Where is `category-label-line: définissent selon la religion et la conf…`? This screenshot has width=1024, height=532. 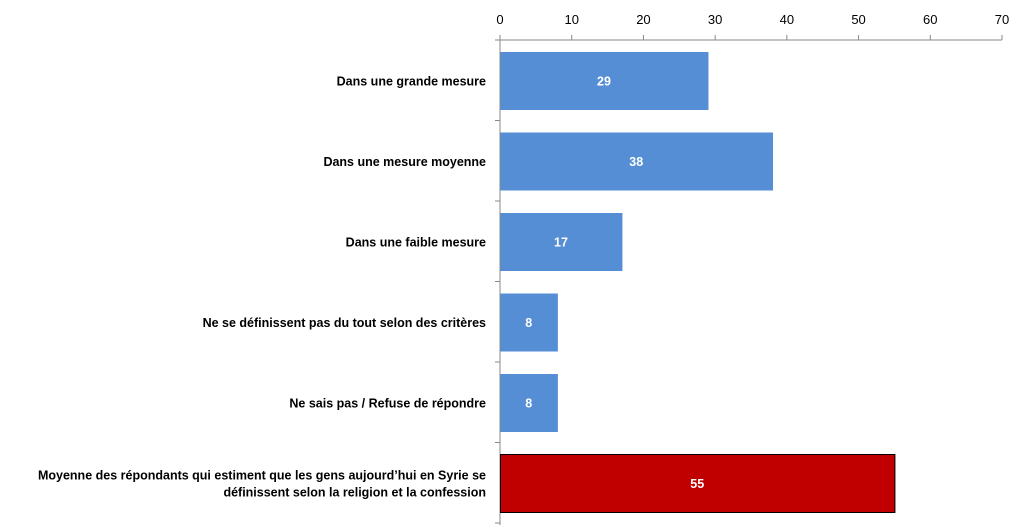 category-label-line: définissent selon la religion et la conf… is located at coordinates (354, 493).